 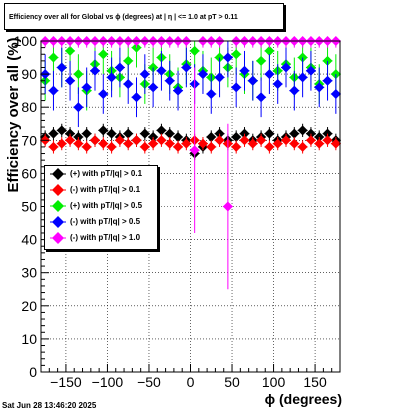 I want to click on y-tick-label: 70, so click(x=29, y=140).